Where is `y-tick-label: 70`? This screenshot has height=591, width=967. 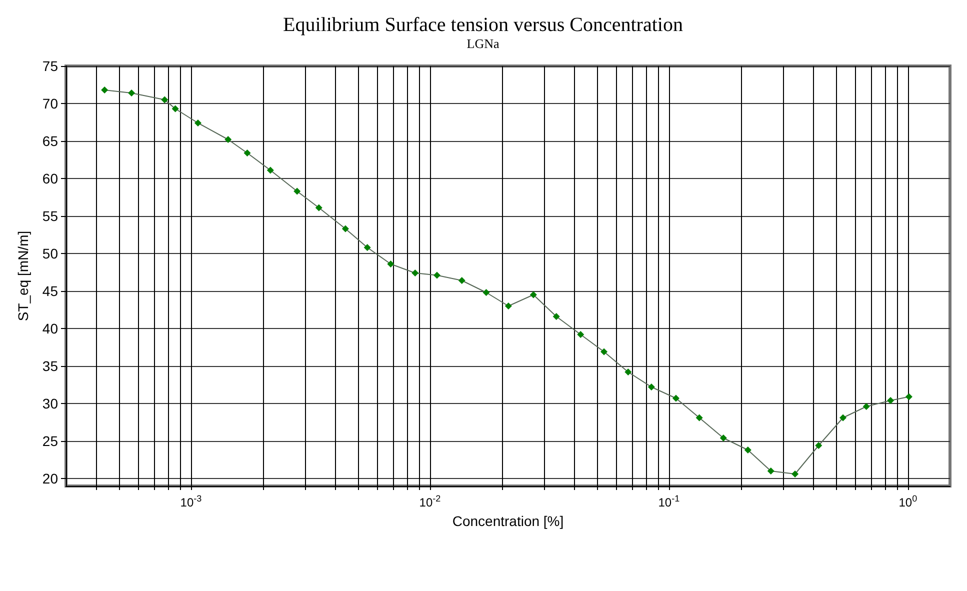
y-tick-label: 70 is located at coordinates (50, 104).